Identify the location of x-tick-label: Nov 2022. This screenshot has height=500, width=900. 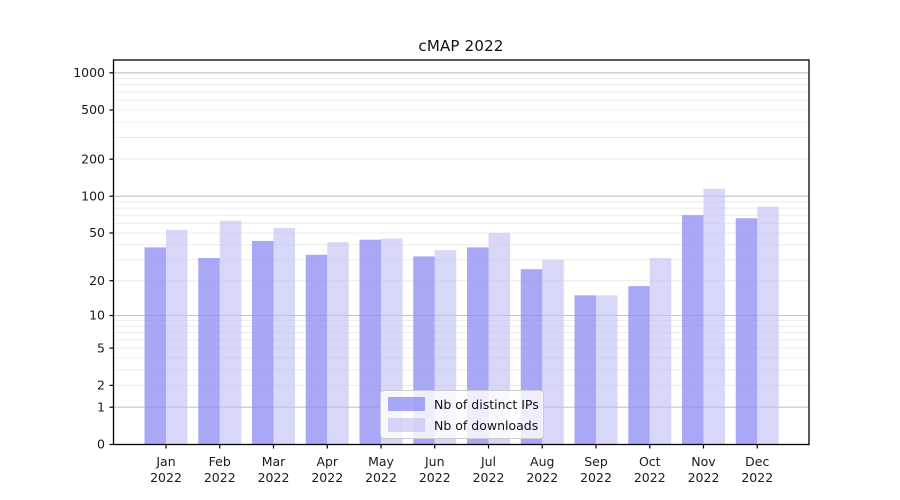
(704, 469).